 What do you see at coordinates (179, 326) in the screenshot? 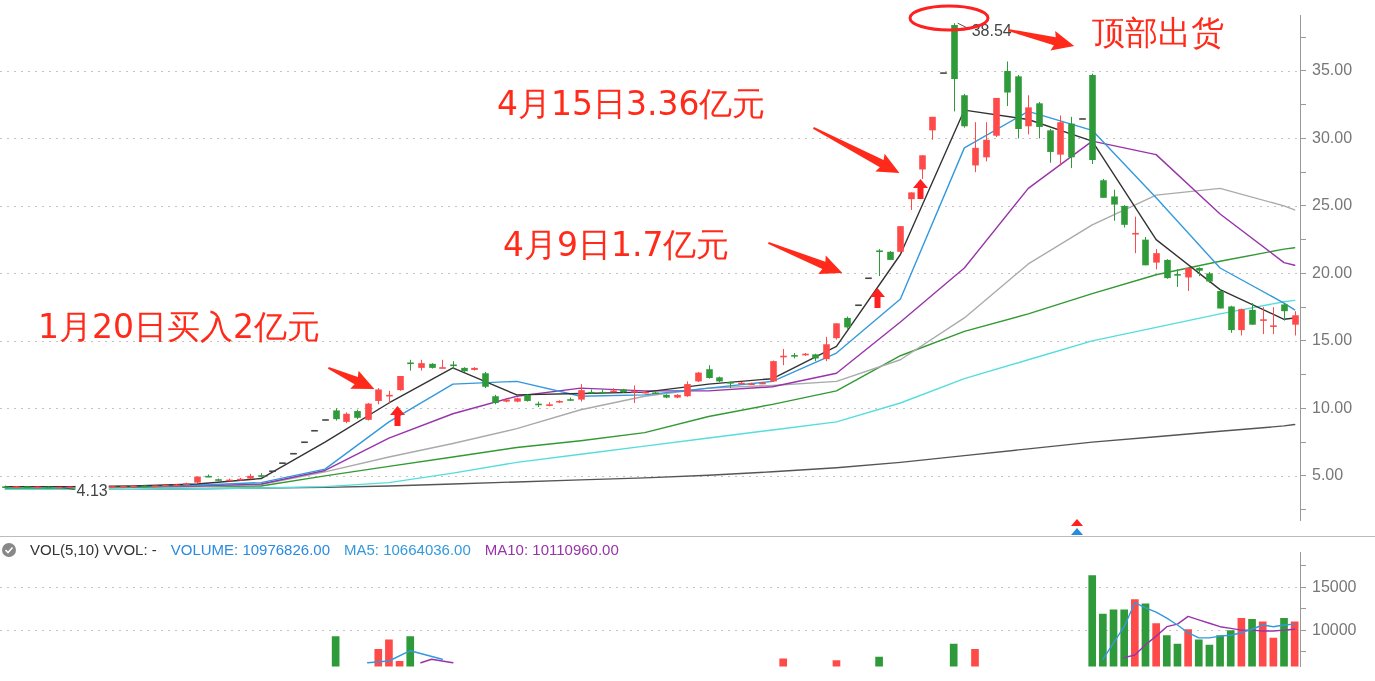
I see `annotation: 1月20日买入2亿元` at bounding box center [179, 326].